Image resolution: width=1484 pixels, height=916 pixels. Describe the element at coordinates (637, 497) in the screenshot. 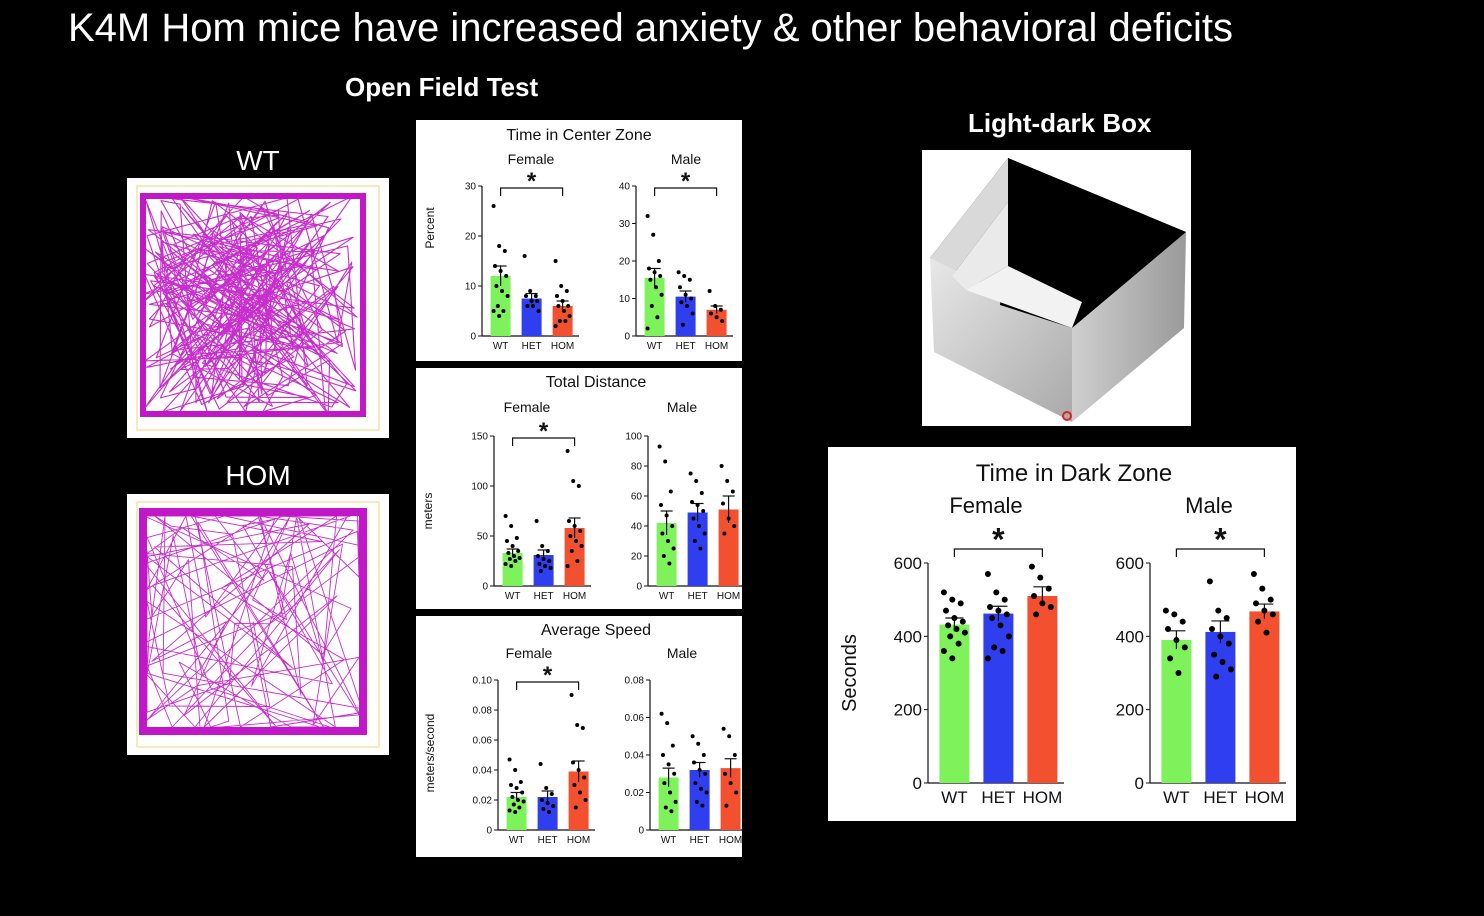

I see `y-tick-label: 60` at that location.